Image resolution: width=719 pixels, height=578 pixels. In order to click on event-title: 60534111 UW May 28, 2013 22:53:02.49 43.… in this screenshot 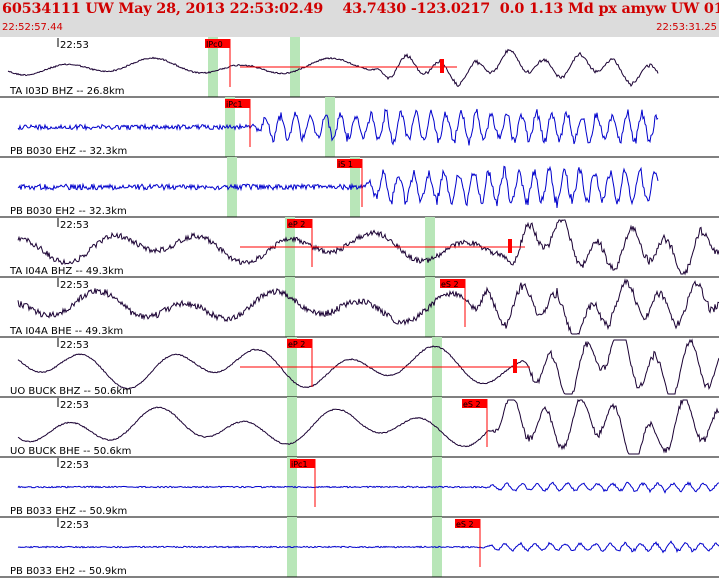, I will do `click(360, 8)`.